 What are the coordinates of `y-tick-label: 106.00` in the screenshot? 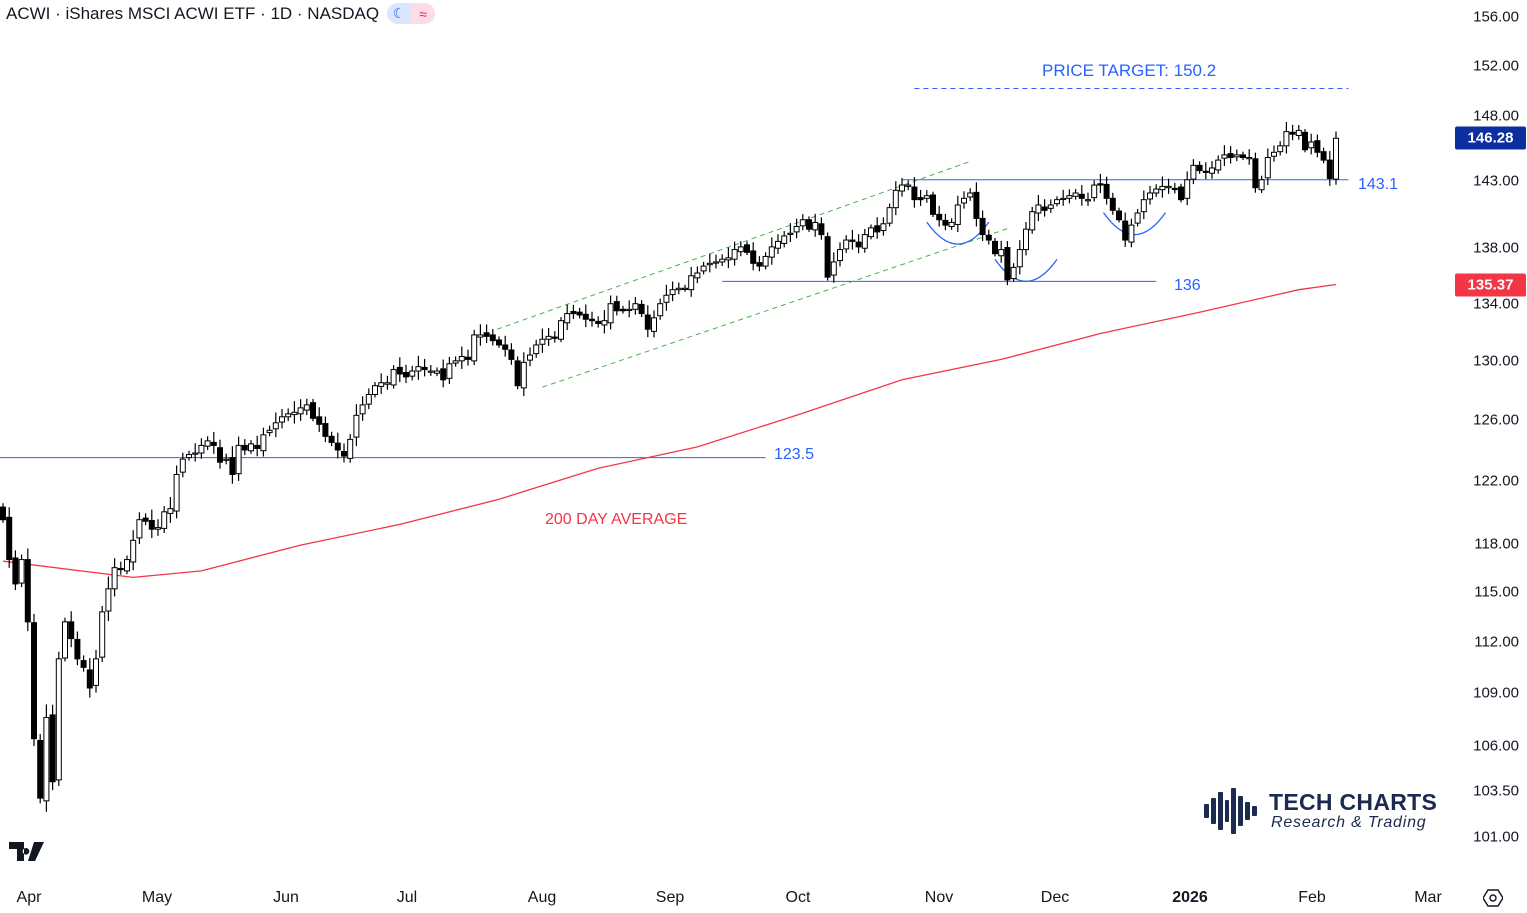 It's located at (1496, 746).